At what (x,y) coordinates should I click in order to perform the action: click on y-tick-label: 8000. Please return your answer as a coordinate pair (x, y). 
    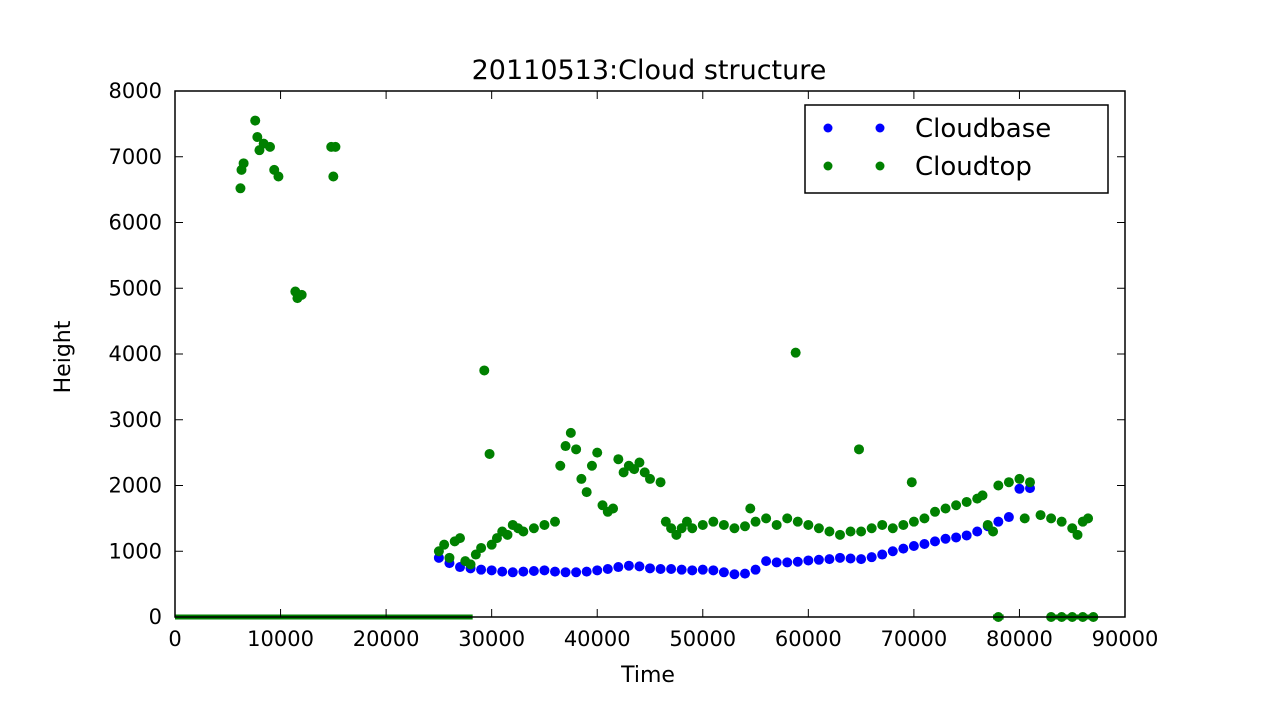
    Looking at the image, I should click on (135, 91).